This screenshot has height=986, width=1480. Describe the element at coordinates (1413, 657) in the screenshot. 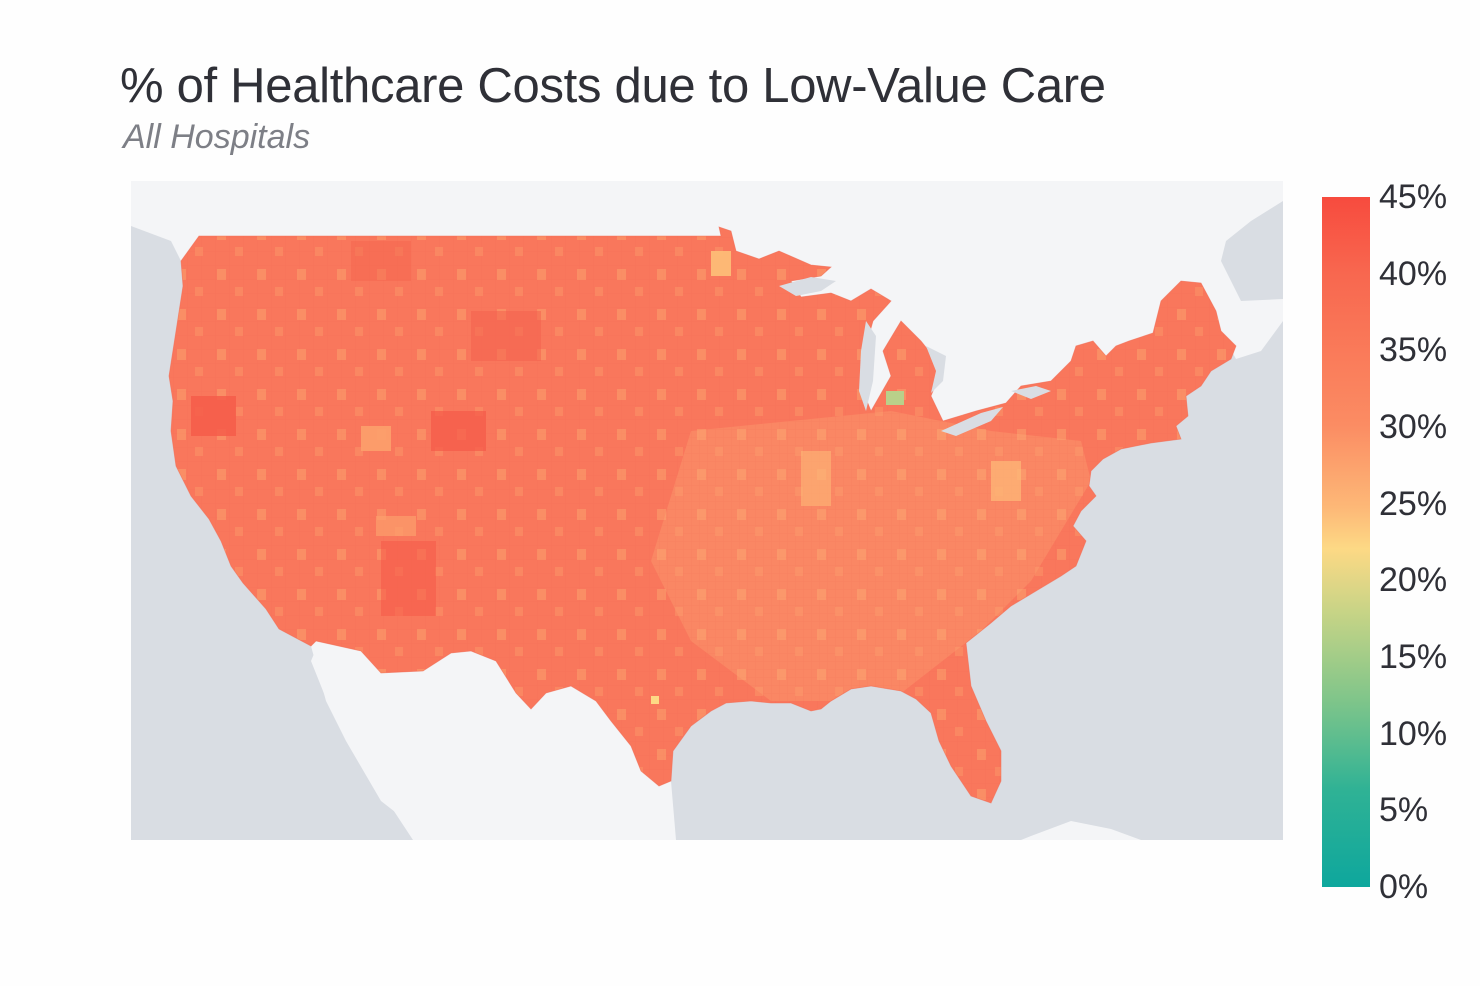

I see `legend-tick-label: 15%` at that location.